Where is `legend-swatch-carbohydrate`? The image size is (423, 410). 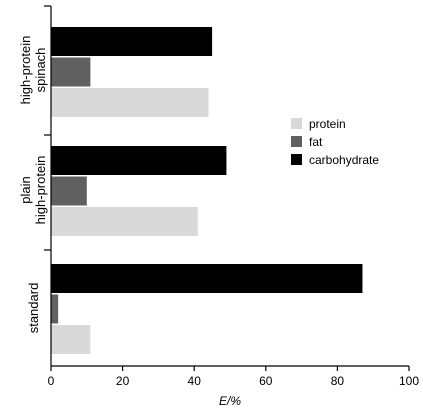 legend-swatch-carbohydrate is located at coordinates (296, 159).